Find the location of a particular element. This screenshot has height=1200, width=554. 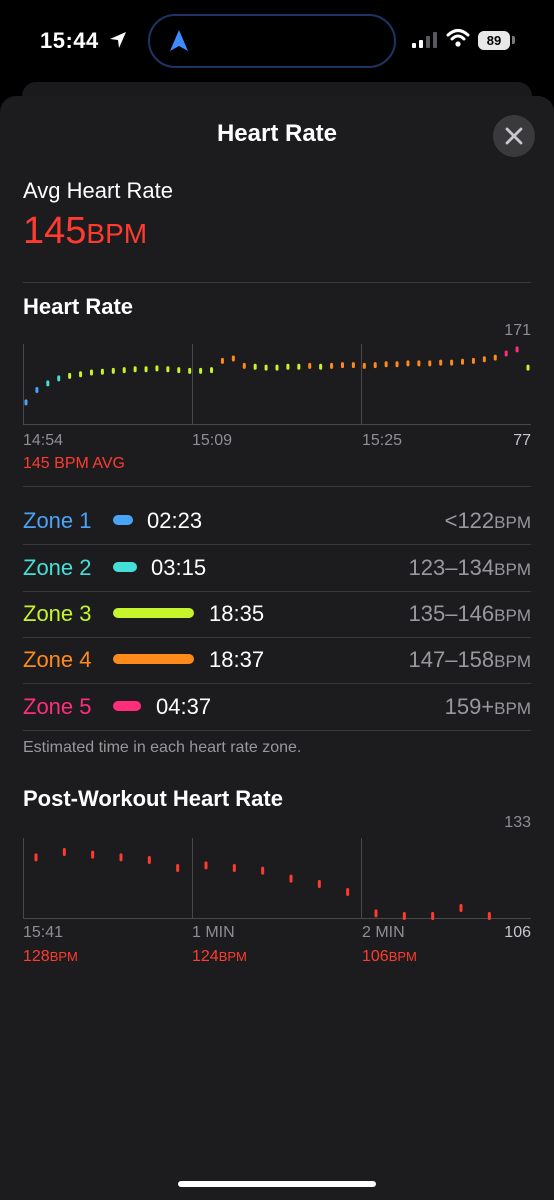

post-value-1: 128BPM is located at coordinates (50, 957).